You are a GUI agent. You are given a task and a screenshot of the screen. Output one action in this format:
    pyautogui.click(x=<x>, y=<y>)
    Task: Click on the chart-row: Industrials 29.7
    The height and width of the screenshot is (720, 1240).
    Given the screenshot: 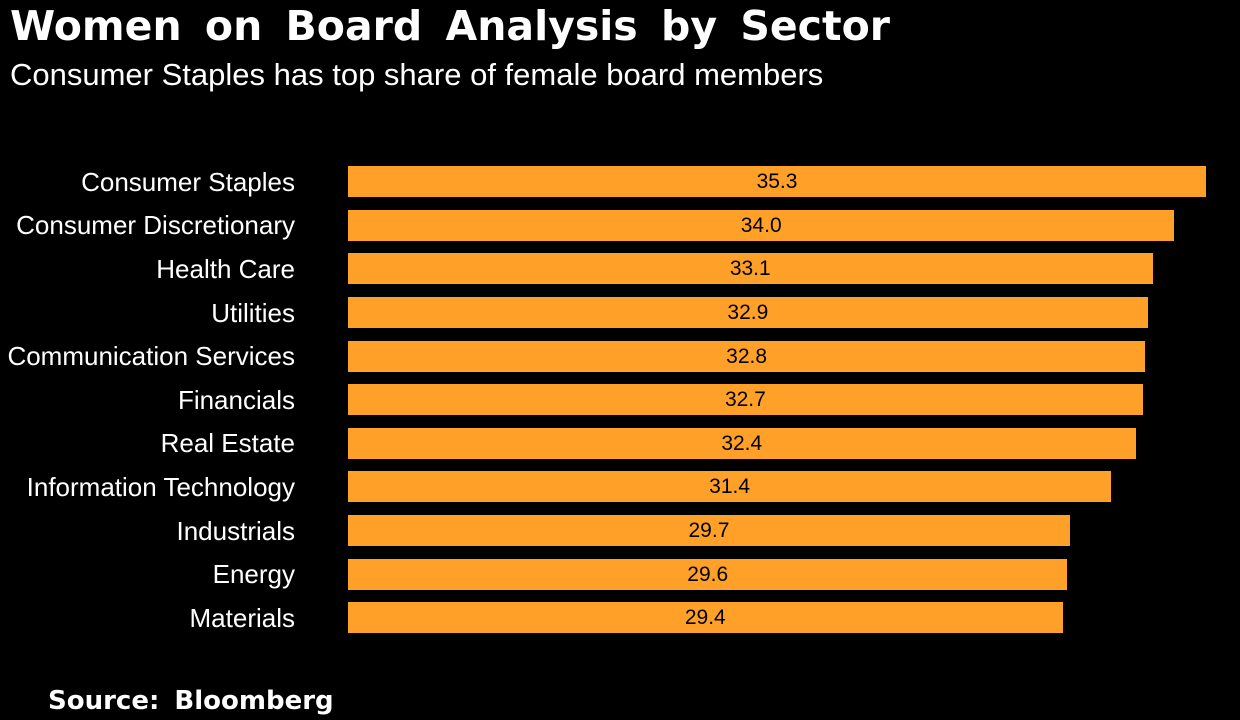 What is the action you would take?
    pyautogui.click(x=620, y=531)
    